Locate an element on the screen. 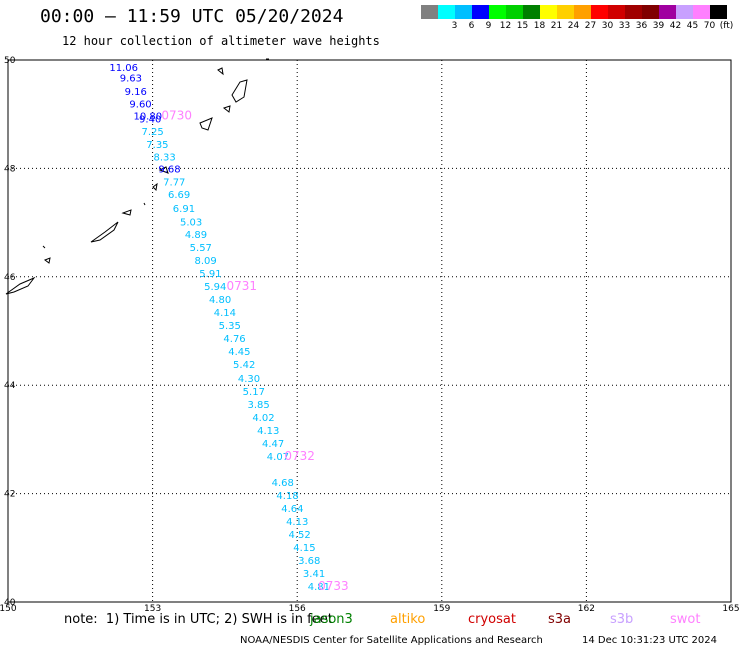 This screenshot has width=740, height=650. map-title: 00:00 – 11:59 UTC 05/20/2024 is located at coordinates (192, 16).